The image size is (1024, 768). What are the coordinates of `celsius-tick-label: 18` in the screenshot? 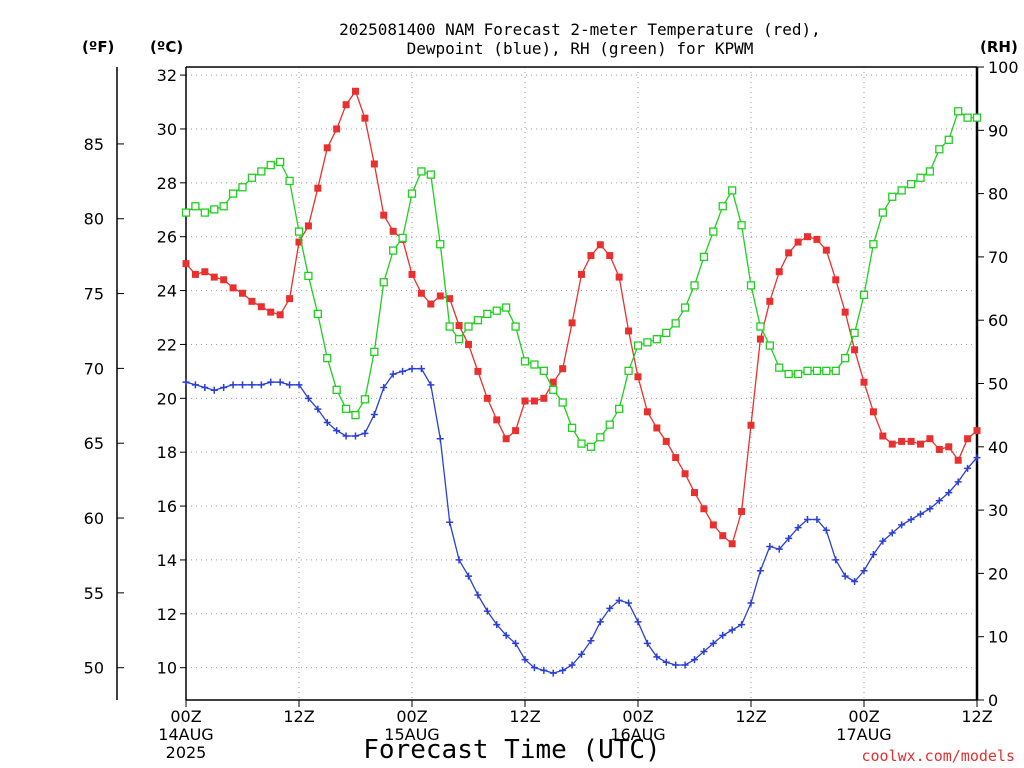 It's located at (167, 452).